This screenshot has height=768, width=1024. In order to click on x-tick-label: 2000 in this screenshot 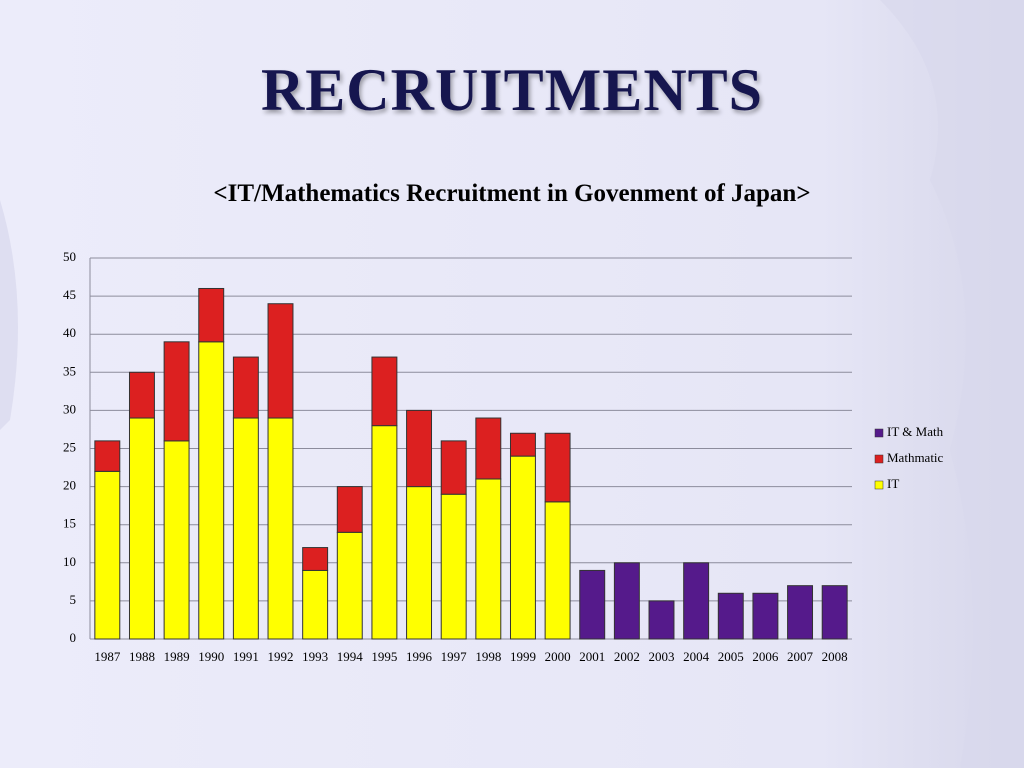, I will do `click(558, 656)`.